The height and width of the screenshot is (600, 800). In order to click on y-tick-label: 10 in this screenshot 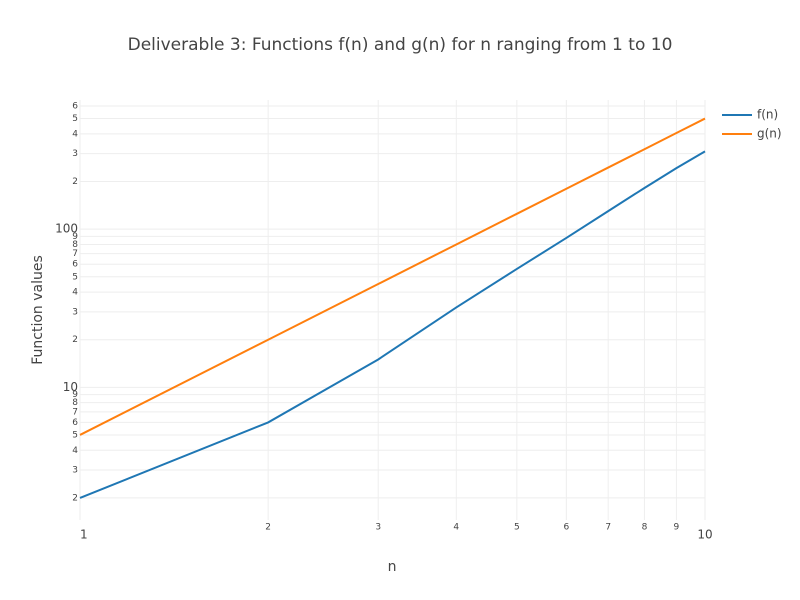, I will do `click(70, 387)`.